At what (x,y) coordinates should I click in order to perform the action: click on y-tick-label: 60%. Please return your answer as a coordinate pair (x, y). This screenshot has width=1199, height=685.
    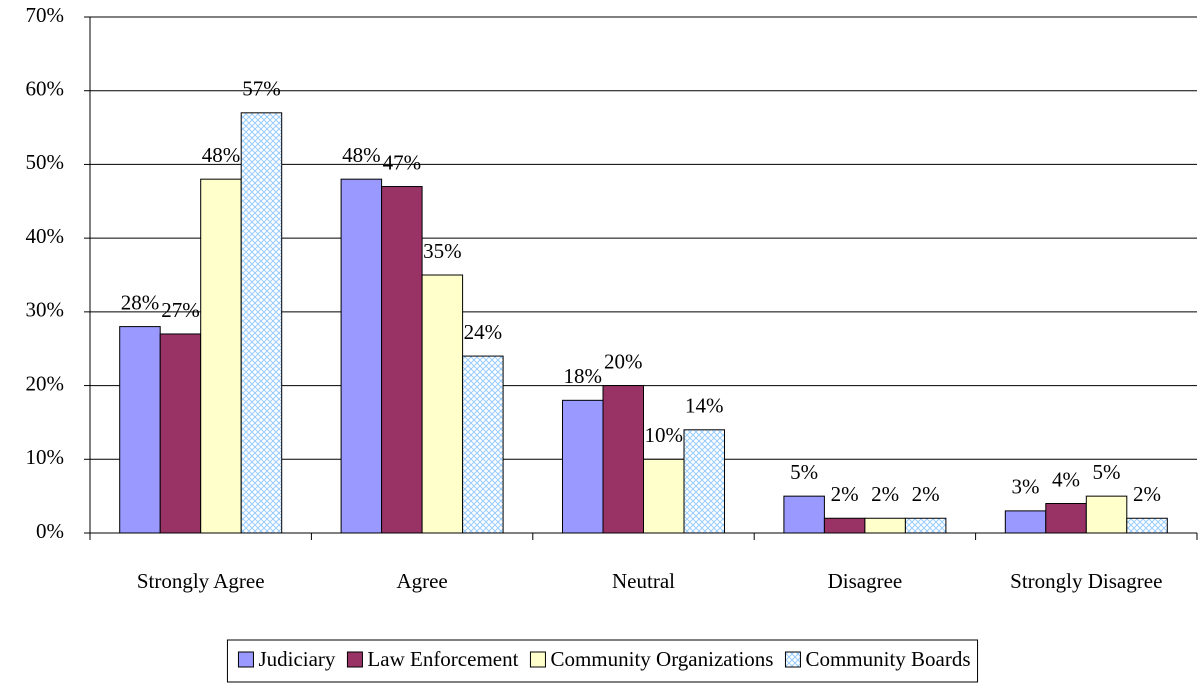
    Looking at the image, I should click on (45, 89).